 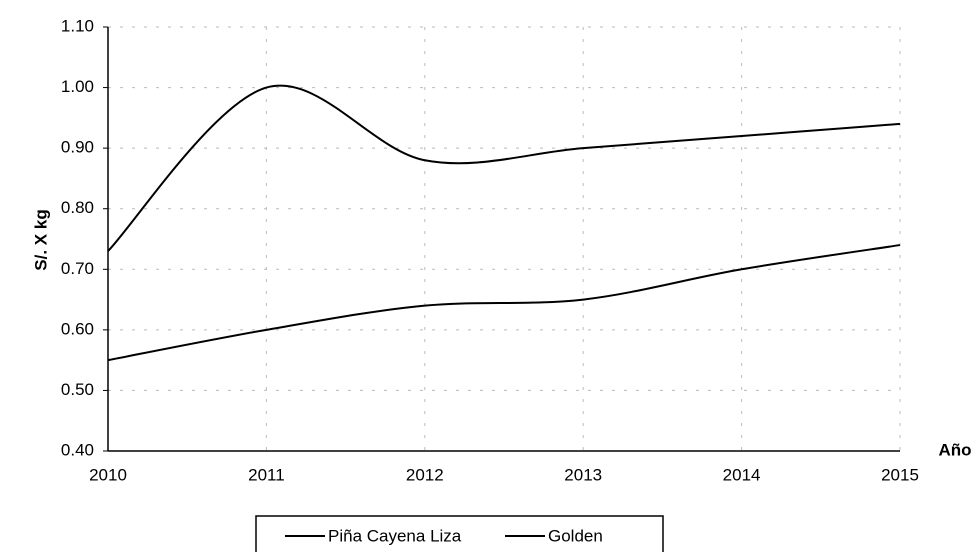 What do you see at coordinates (108, 474) in the screenshot?
I see `x-tick-label: 2010` at bounding box center [108, 474].